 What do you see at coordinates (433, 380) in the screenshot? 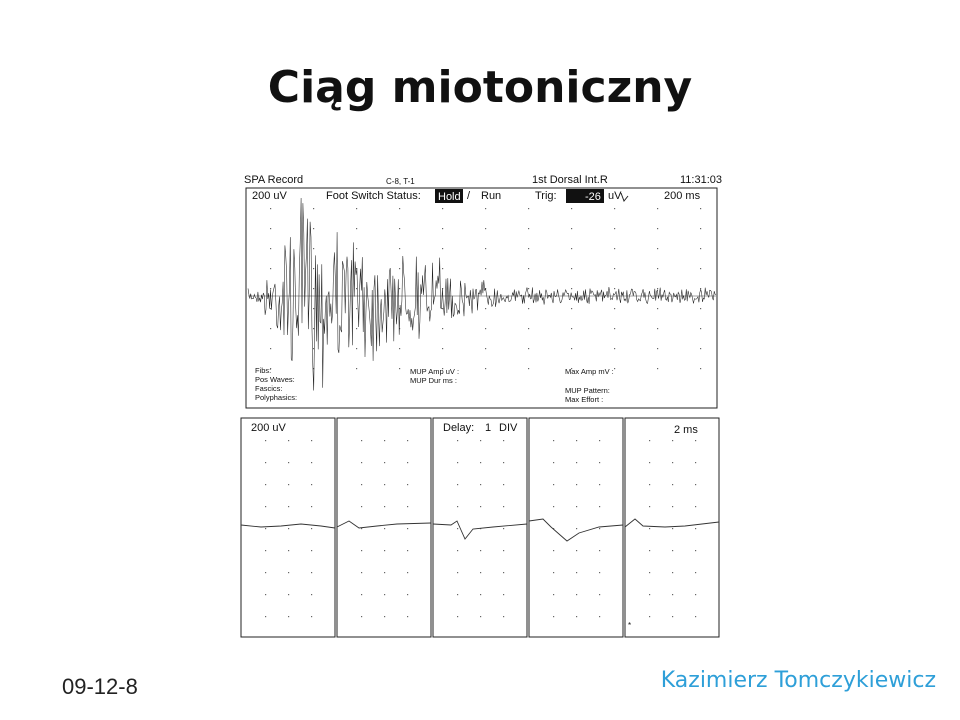
I see `field-mup-dur: MUP Dur ms :` at bounding box center [433, 380].